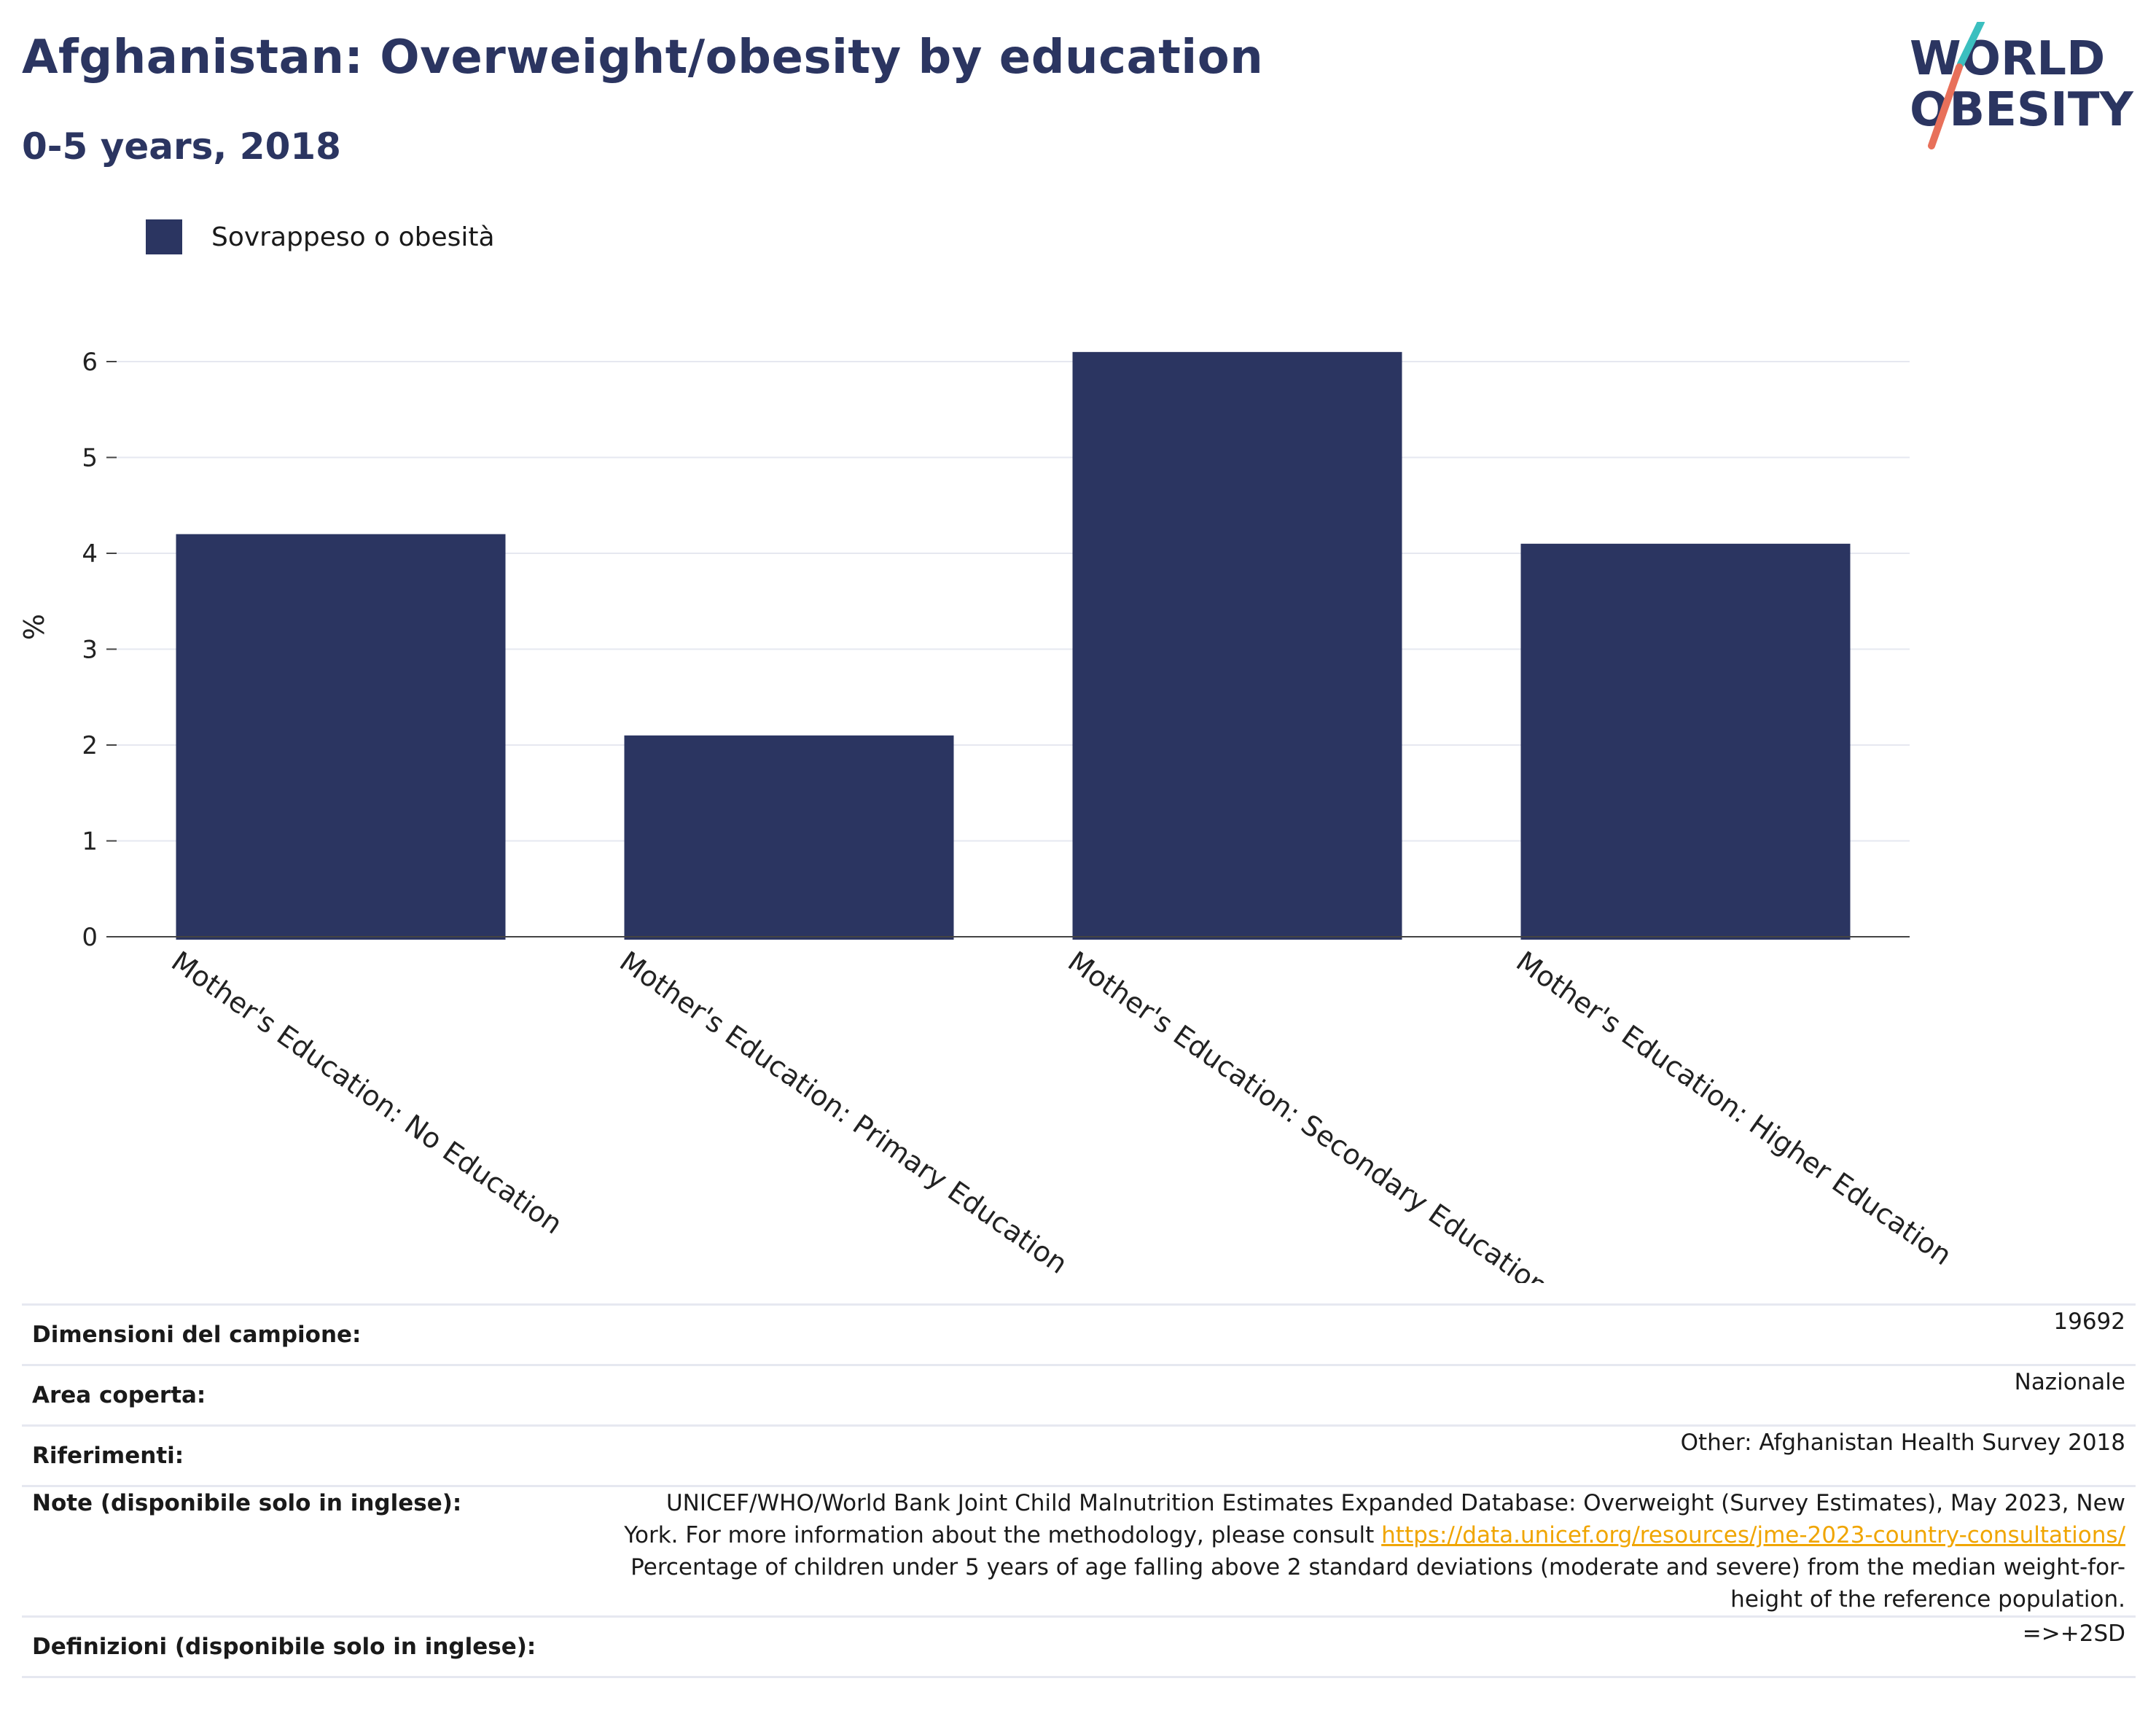  What do you see at coordinates (309, 1334) in the screenshot?
I see `info-label: Dimensioni del campione:` at bounding box center [309, 1334].